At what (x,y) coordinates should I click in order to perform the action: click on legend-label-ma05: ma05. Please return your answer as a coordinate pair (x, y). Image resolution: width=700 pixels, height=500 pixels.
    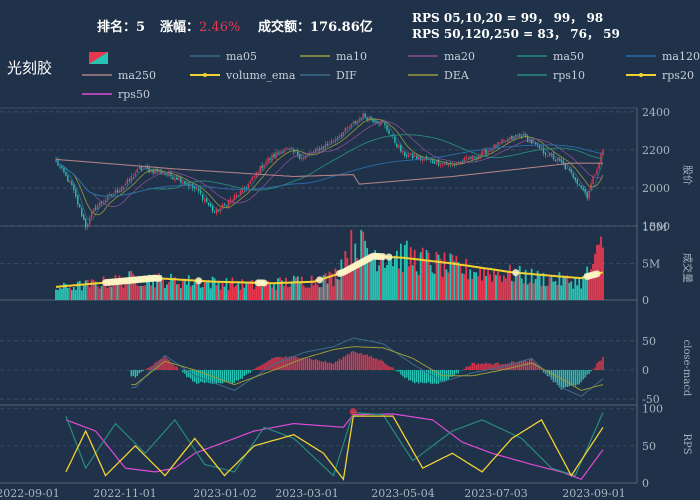
    Looking at the image, I should click on (241, 56).